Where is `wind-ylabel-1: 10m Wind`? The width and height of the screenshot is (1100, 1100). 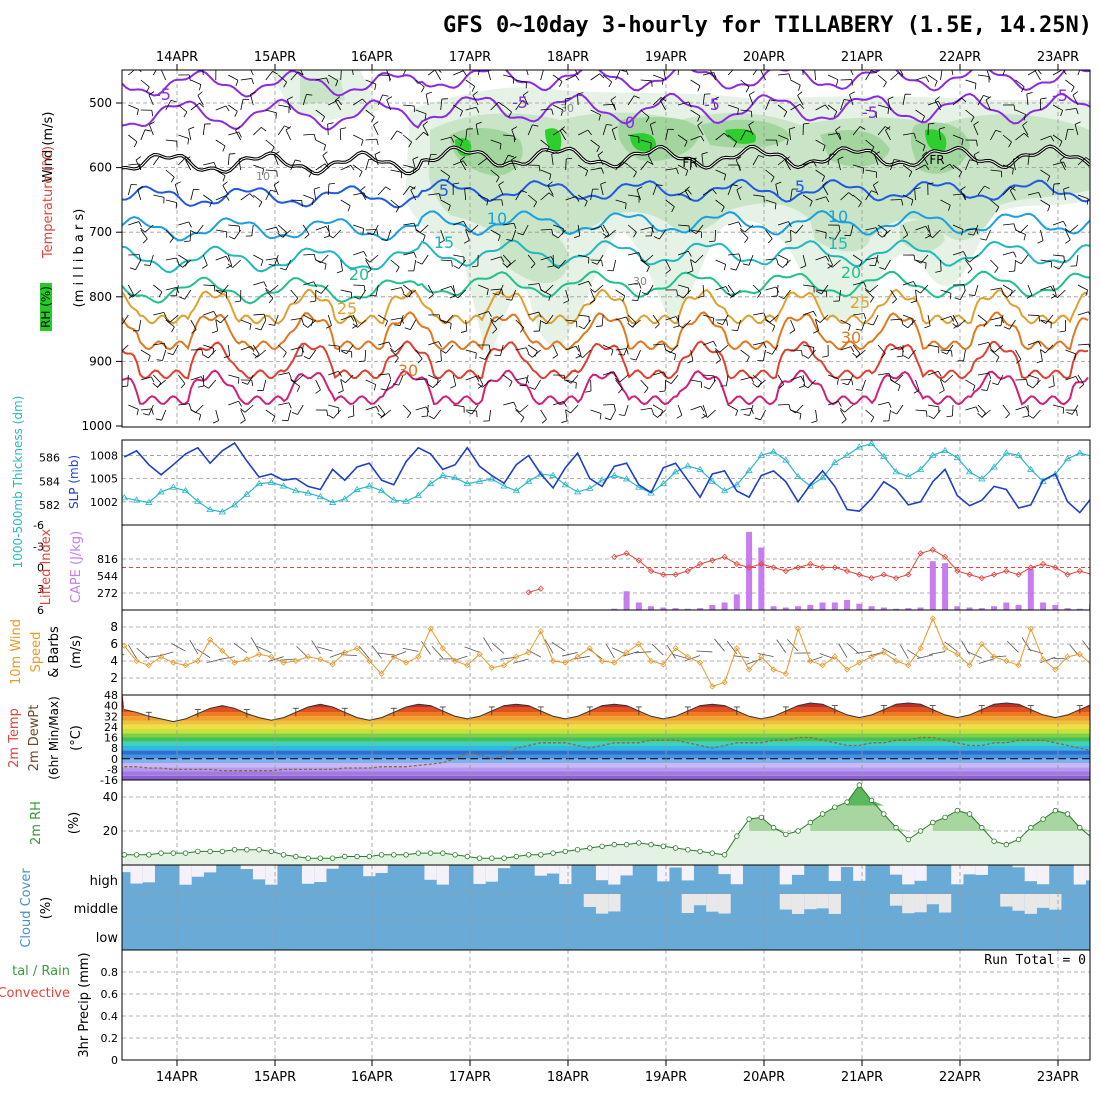
wind-ylabel-1: 10m Wind is located at coordinates (16, 652).